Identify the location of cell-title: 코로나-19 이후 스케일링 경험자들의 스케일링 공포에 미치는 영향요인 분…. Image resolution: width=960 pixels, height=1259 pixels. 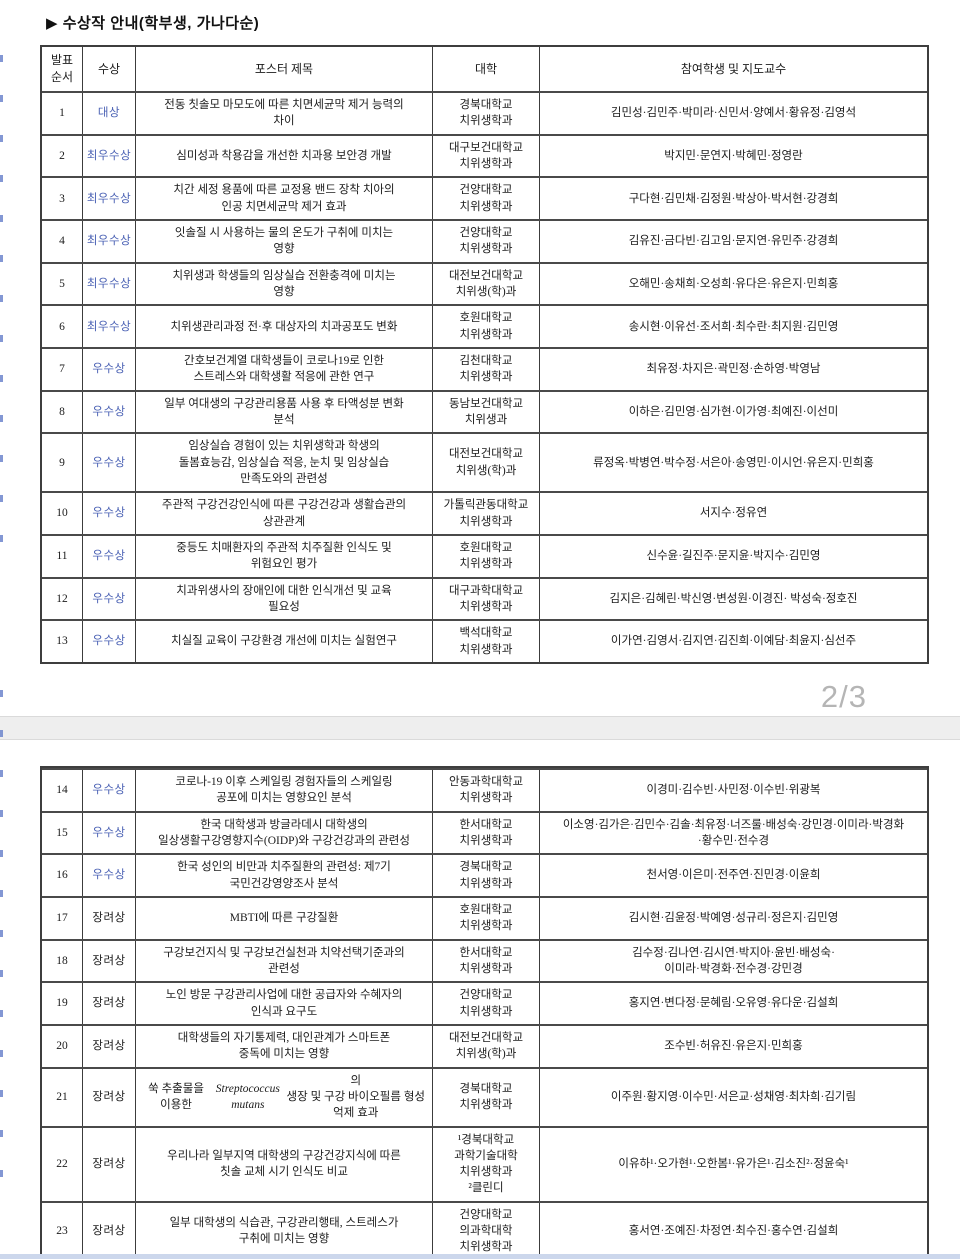
(283, 790).